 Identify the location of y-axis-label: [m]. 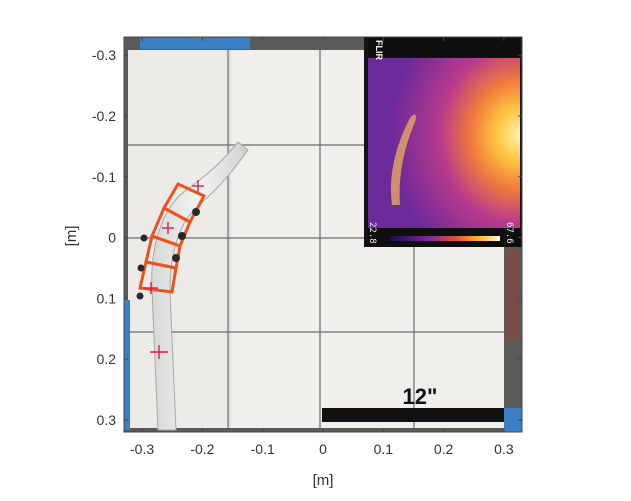
(71, 236).